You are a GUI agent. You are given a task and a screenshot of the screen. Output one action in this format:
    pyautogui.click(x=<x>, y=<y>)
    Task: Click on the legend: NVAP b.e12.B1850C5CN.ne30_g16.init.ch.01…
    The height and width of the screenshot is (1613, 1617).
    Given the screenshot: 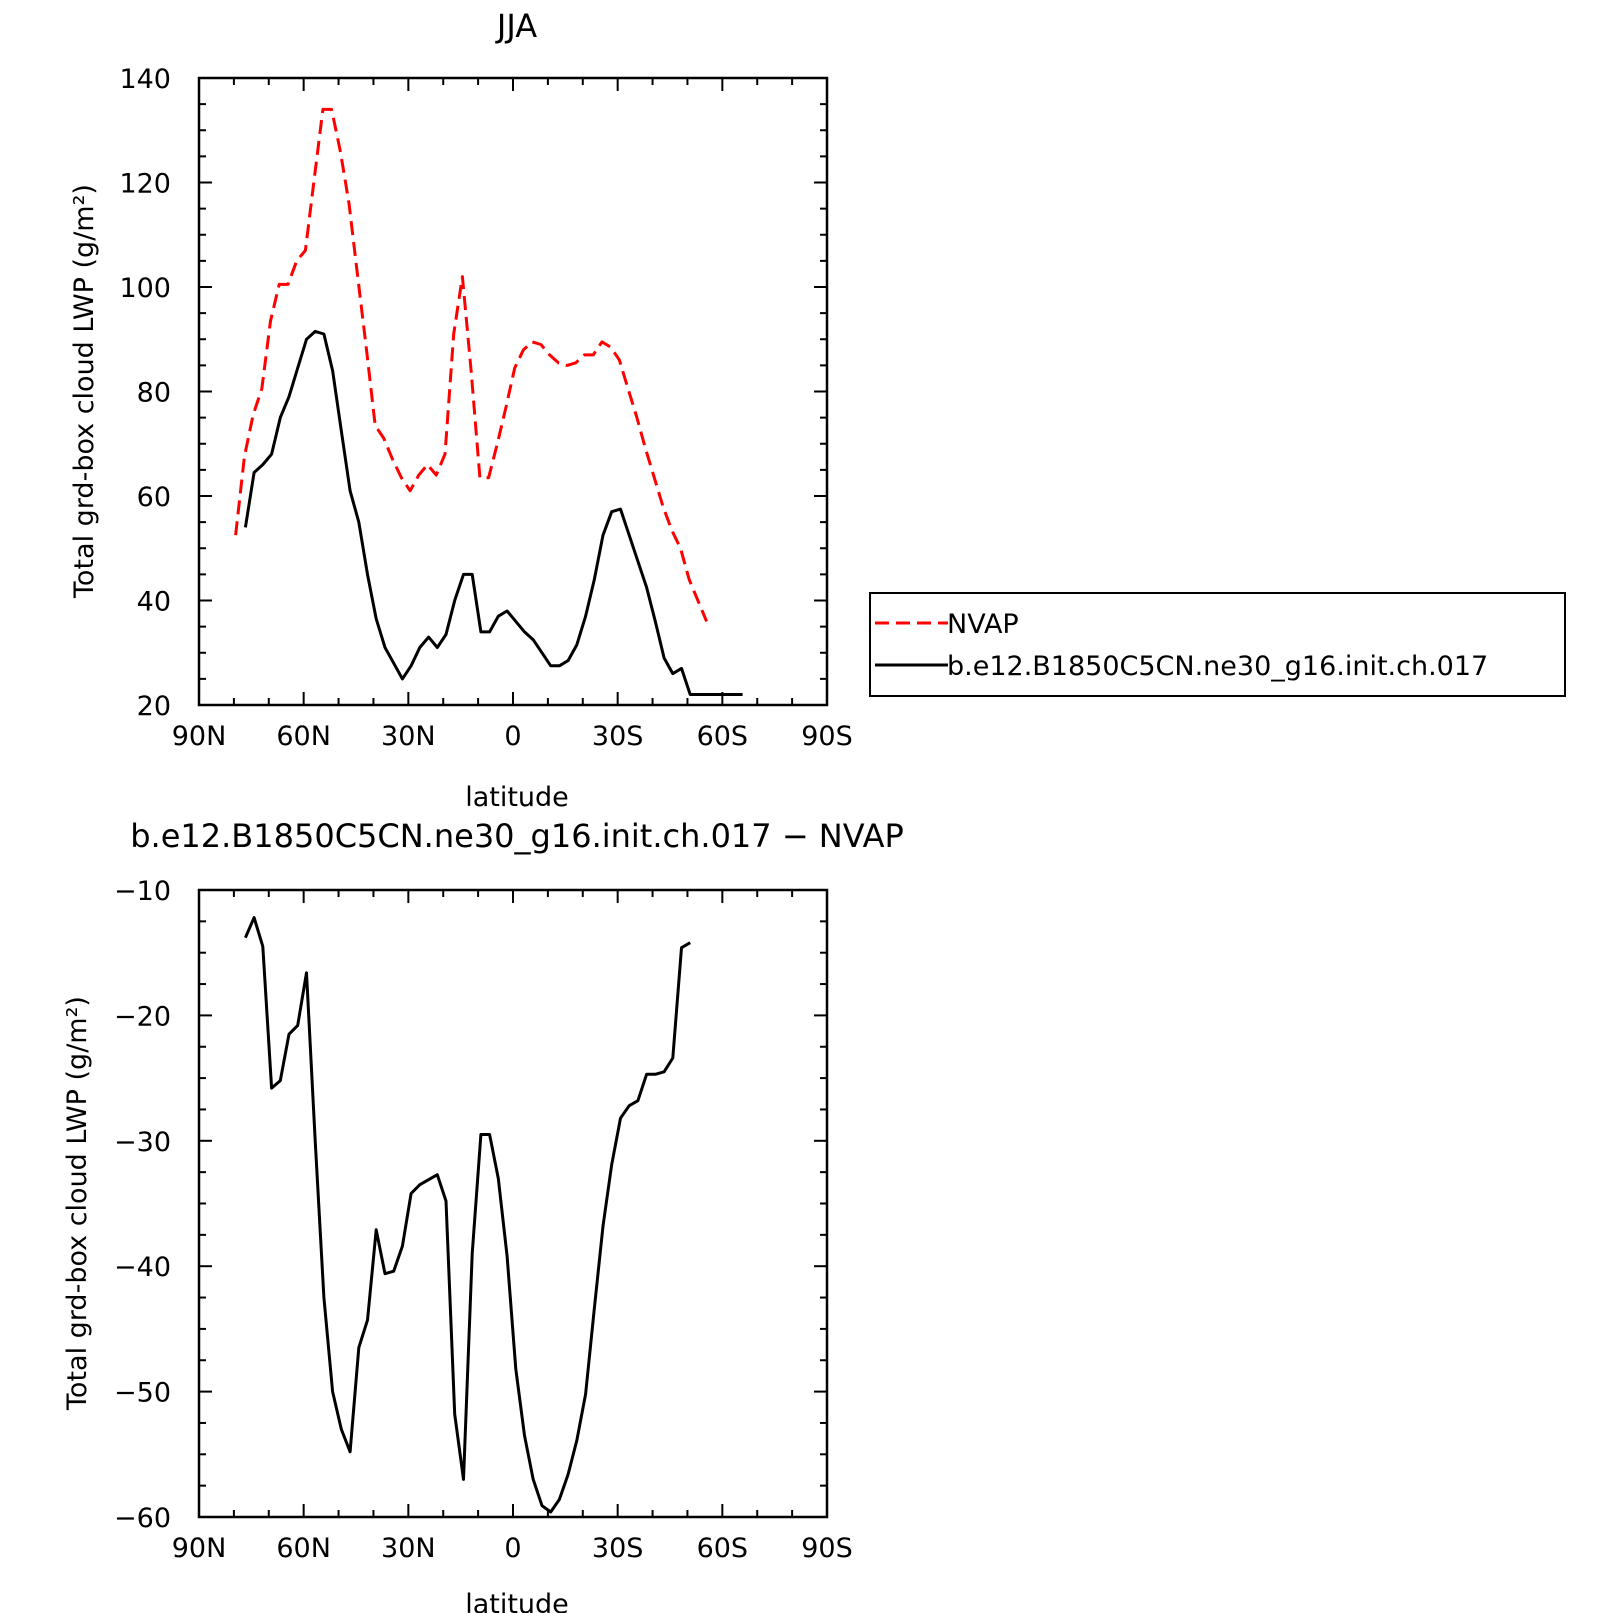 What is the action you would take?
    pyautogui.click(x=1217, y=644)
    